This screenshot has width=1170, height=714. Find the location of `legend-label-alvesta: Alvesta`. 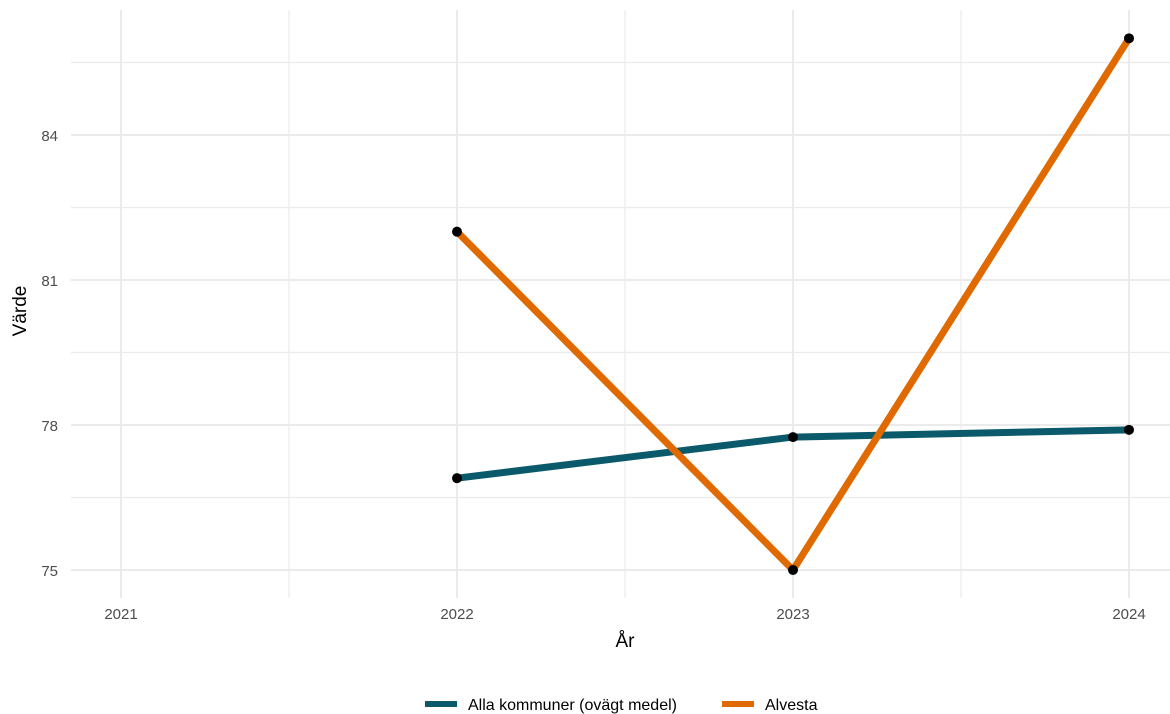

legend-label-alvesta: Alvesta is located at coordinates (791, 705).